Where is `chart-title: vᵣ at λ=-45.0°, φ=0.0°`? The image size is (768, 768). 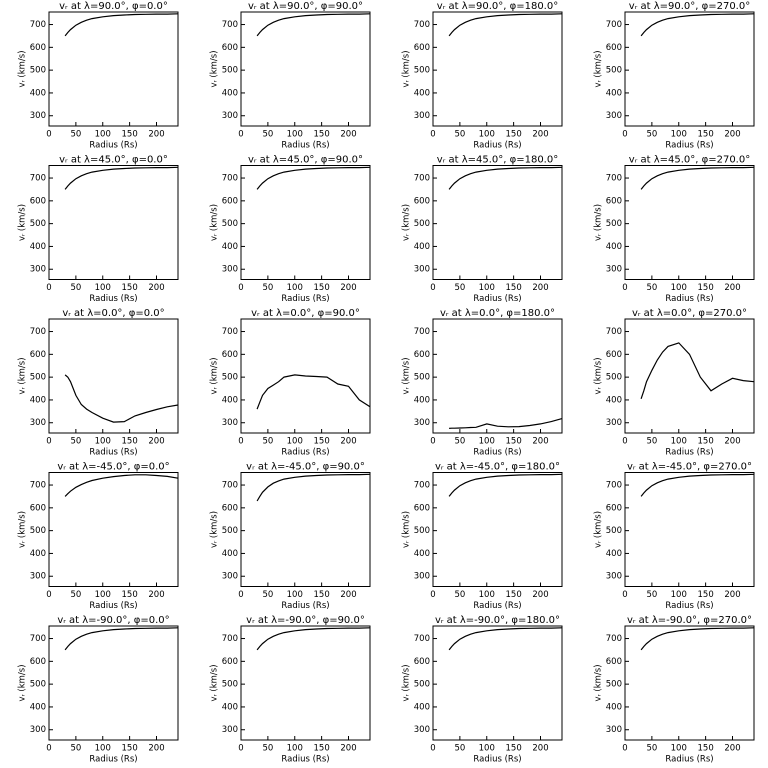 chart-title: vᵣ at λ=-45.0°, φ=0.0° is located at coordinates (113, 467).